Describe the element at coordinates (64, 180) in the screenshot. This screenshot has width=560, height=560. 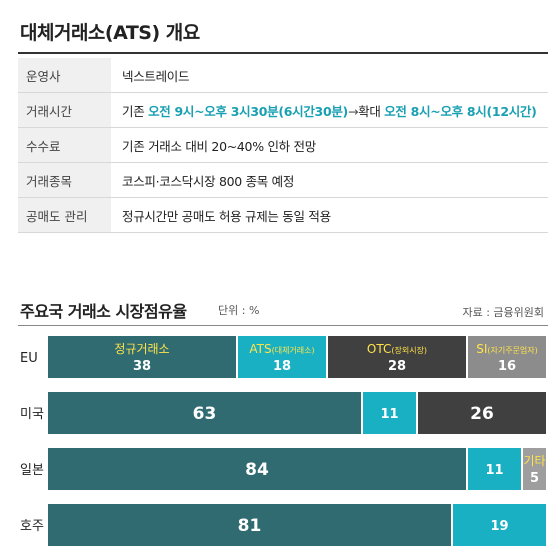
I see `info-row-label: 거래종목` at that location.